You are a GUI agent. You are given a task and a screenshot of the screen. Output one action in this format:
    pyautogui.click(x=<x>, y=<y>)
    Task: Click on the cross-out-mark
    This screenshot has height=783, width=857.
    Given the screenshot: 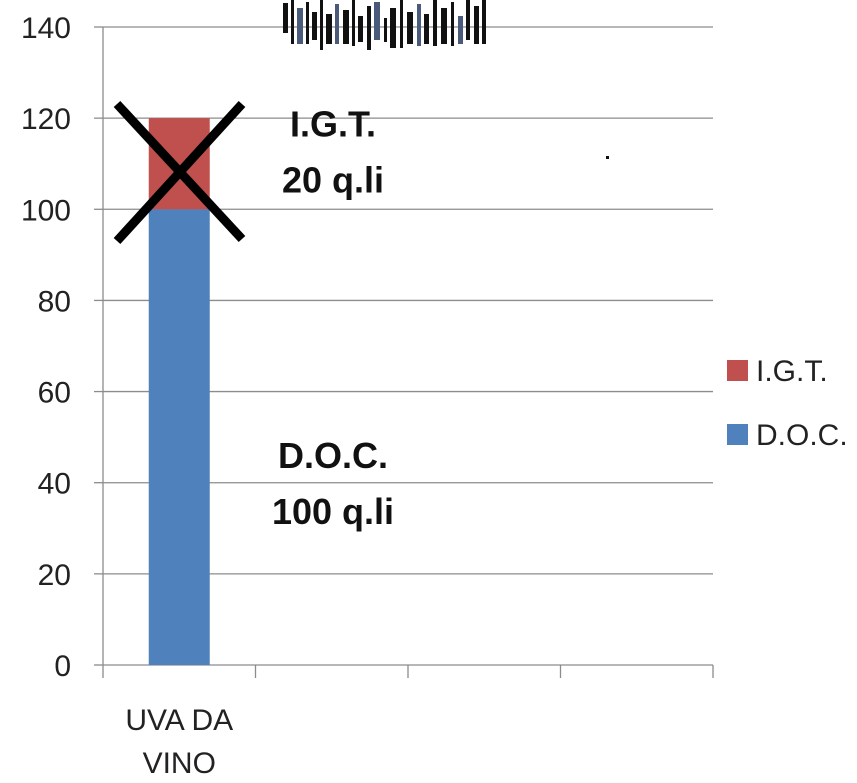 What is the action you would take?
    pyautogui.click(x=179, y=172)
    